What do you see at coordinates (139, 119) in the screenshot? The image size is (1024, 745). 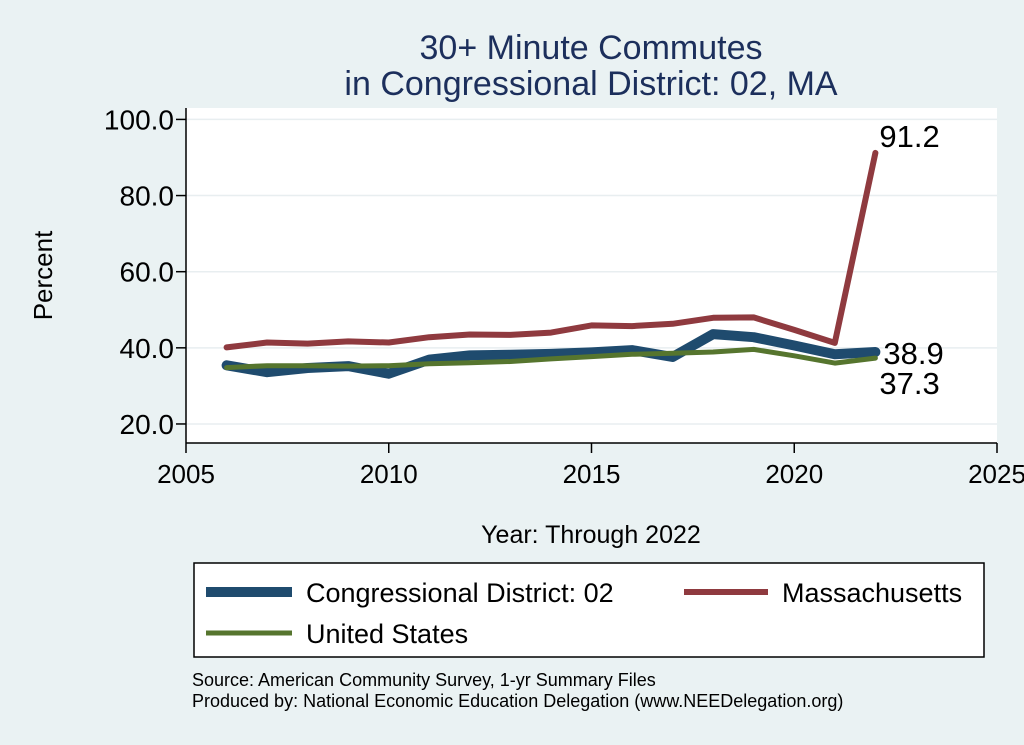 I see `y-tick-label-4: 100.0` at bounding box center [139, 119].